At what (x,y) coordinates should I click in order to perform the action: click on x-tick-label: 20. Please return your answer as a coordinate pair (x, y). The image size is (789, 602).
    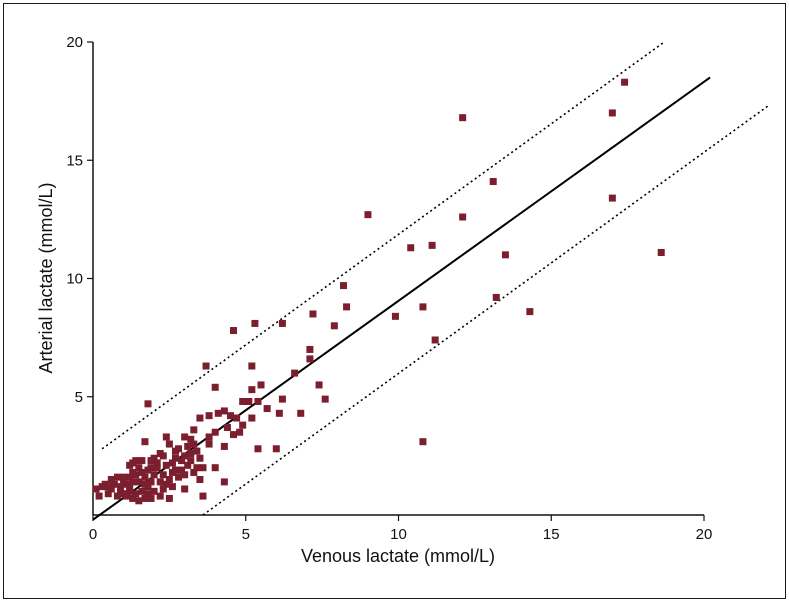
    Looking at the image, I should click on (704, 534).